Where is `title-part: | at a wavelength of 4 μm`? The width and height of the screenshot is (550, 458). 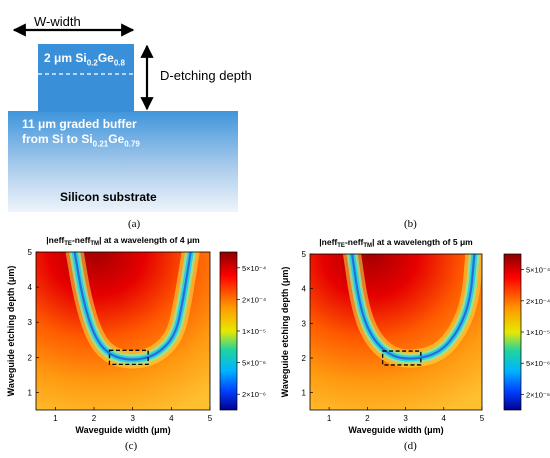 title-part: | at a wavelength of 4 μm is located at coordinates (149, 240).